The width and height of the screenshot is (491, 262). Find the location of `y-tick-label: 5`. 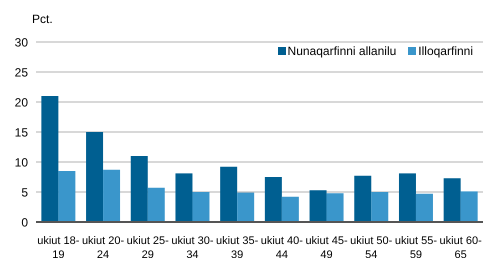

y-tick-label: 5 is located at coordinates (24, 192).